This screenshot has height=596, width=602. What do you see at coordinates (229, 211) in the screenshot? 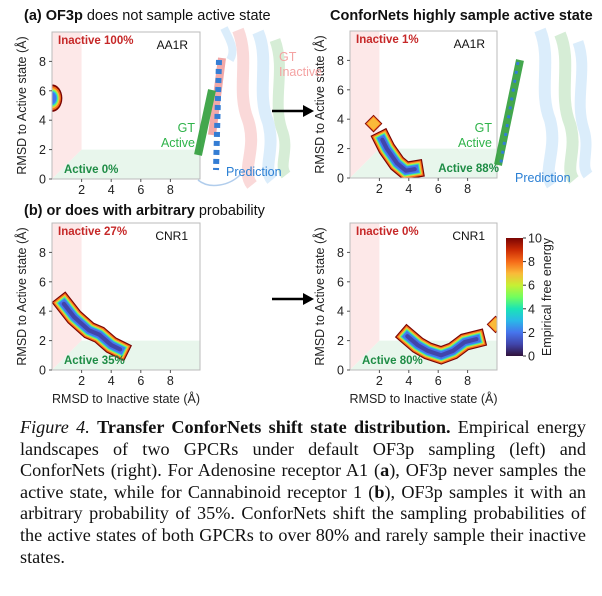
I see `title-rest: probability` at bounding box center [229, 211].